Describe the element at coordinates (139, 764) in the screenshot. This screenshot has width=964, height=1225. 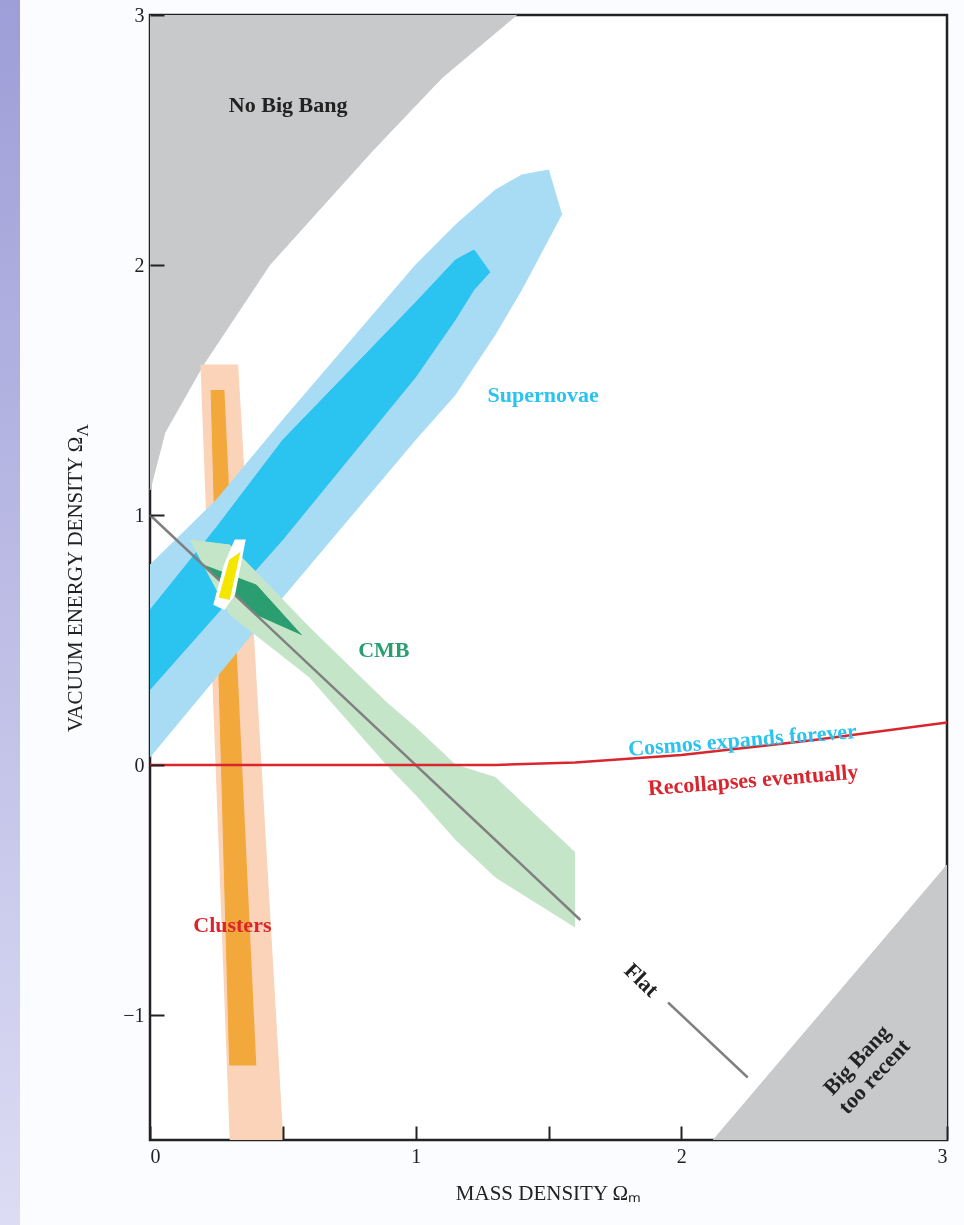
I see `y-tick-label: 0` at that location.